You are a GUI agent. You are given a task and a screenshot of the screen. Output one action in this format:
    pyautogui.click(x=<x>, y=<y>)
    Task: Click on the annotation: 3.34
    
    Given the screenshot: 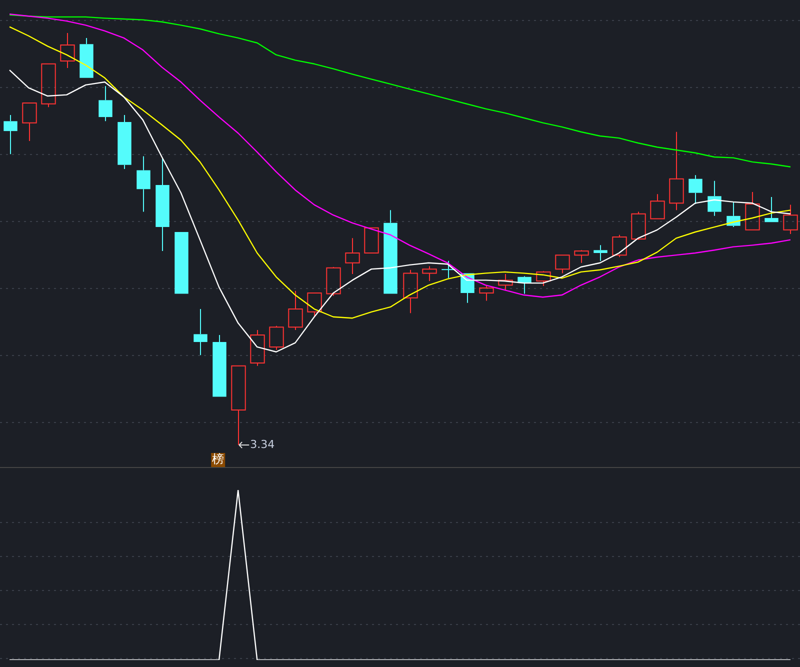 What is the action you would take?
    pyautogui.click(x=262, y=444)
    